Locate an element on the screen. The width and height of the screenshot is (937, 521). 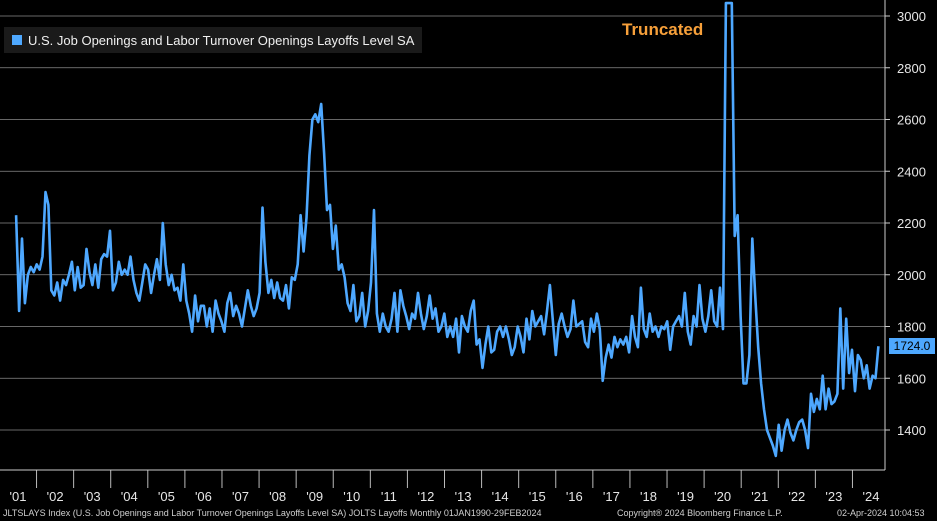
x-tick-label: '03 is located at coordinates (92, 496).